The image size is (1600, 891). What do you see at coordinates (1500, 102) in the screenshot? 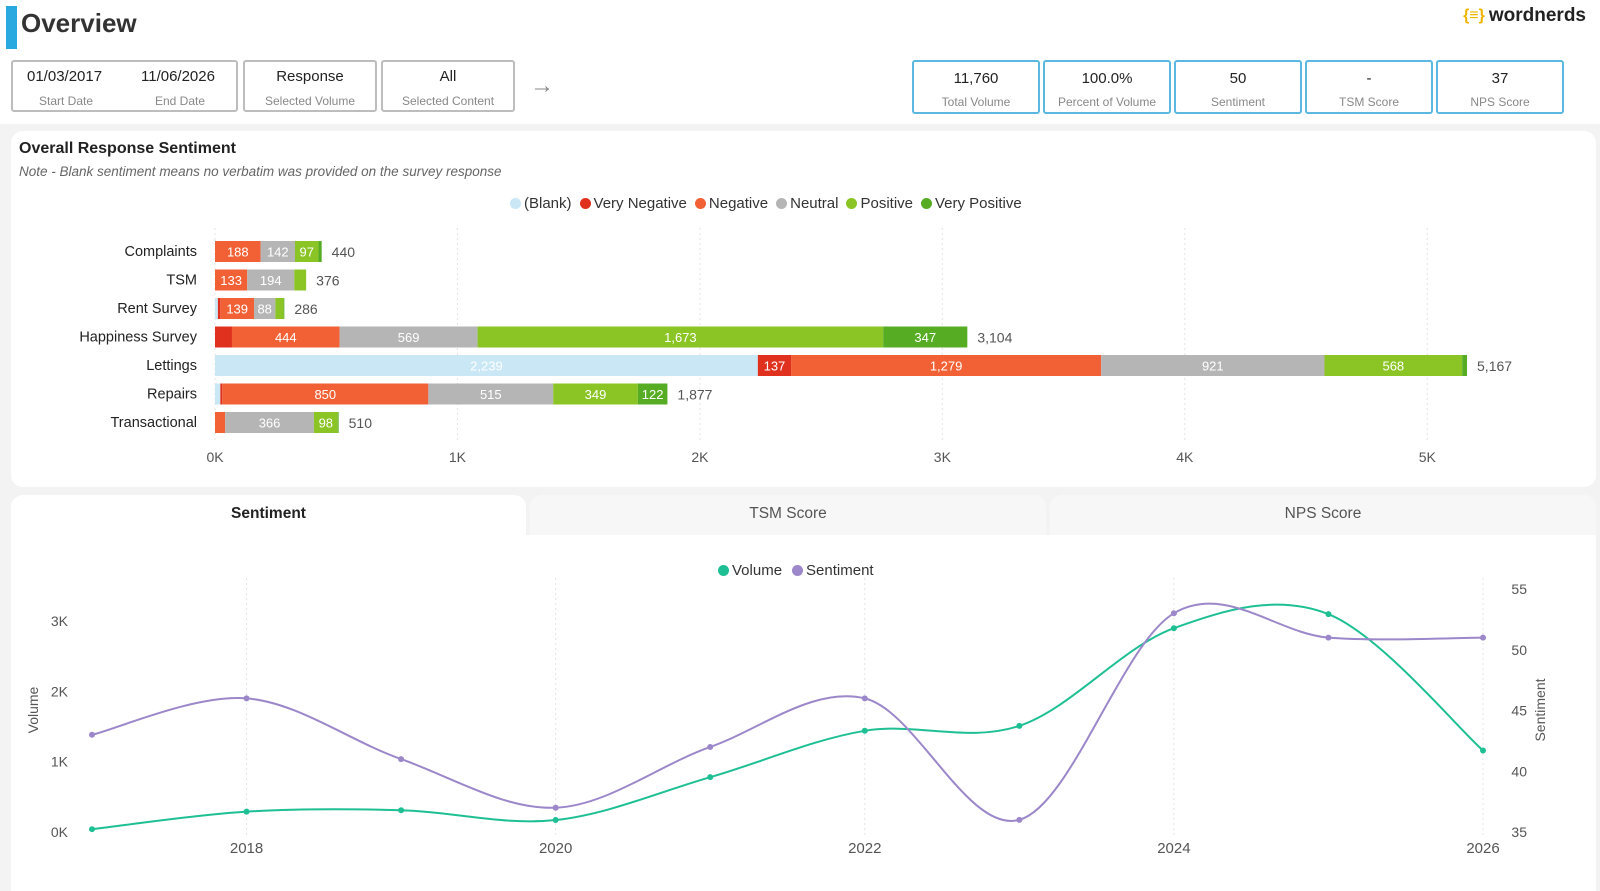
I see `kpi-label: NPS Score` at bounding box center [1500, 102].